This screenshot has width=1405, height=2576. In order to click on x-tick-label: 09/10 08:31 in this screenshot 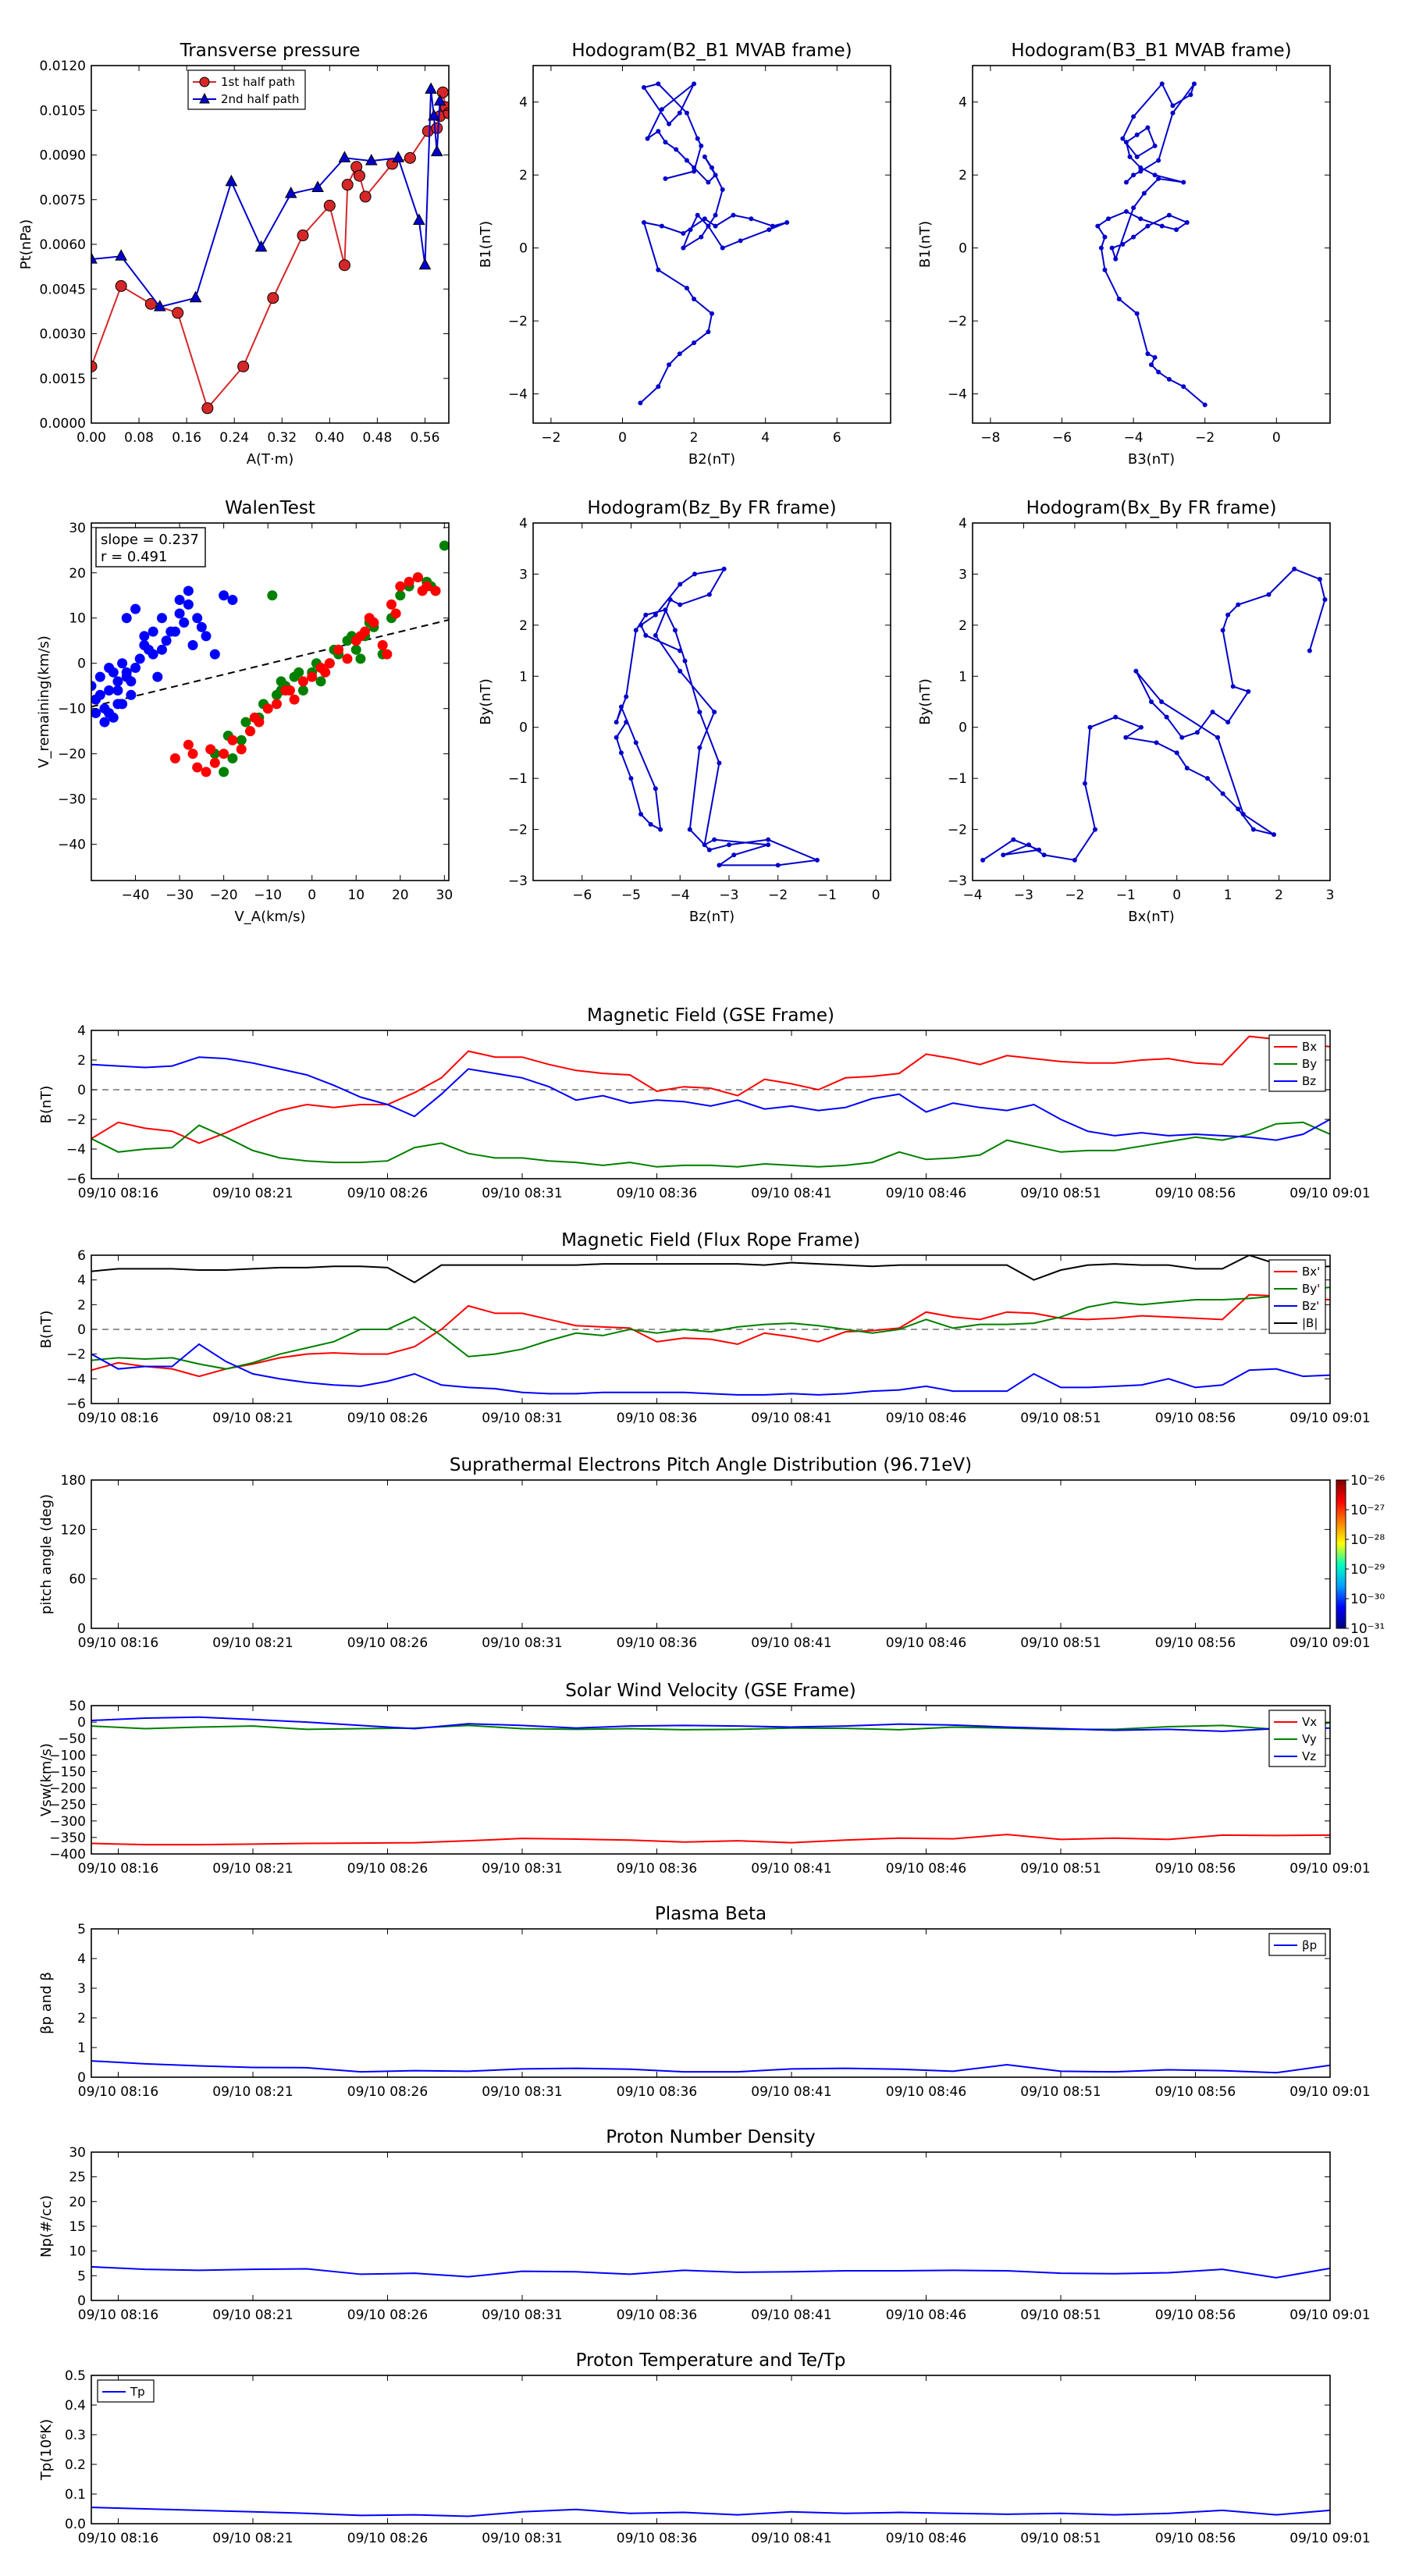, I will do `click(522, 1418)`.